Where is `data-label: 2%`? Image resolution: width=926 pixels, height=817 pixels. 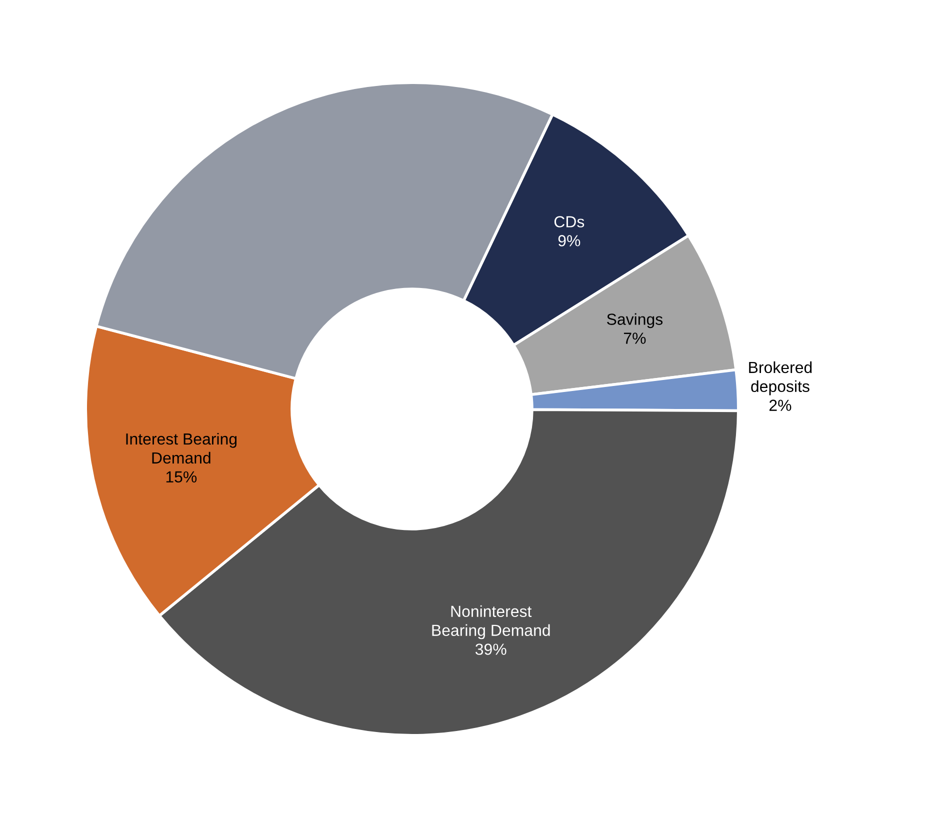 data-label: 2% is located at coordinates (780, 405).